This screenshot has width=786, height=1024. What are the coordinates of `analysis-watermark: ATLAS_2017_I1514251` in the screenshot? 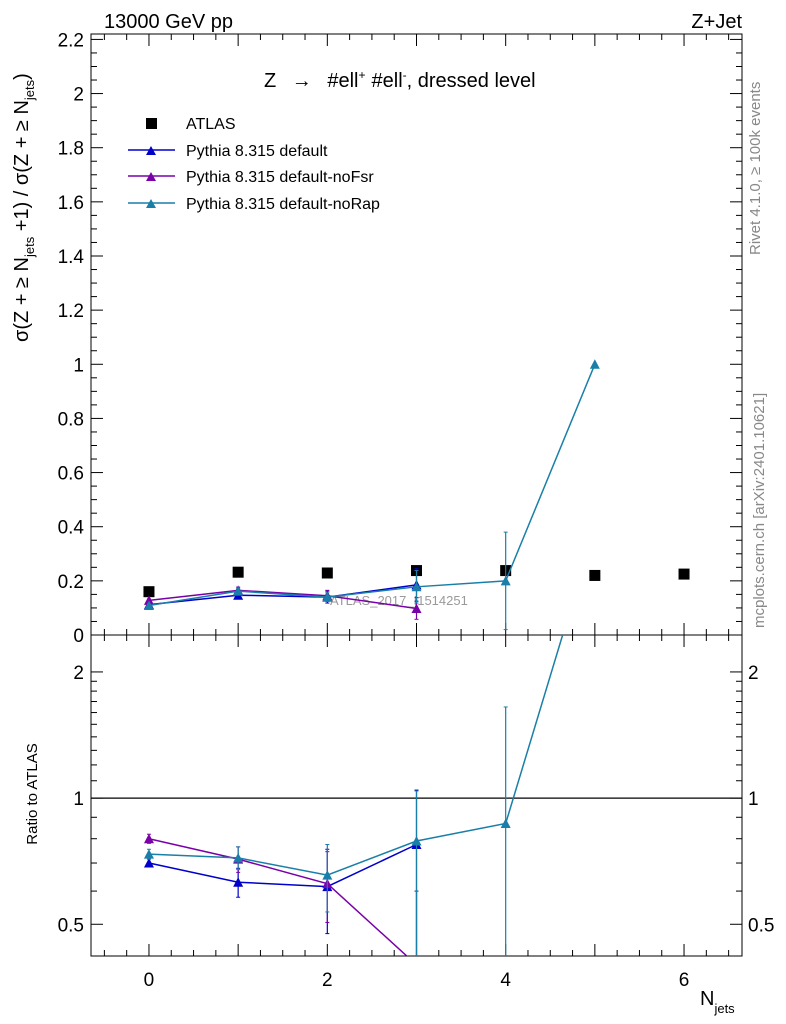 It's located at (399, 600).